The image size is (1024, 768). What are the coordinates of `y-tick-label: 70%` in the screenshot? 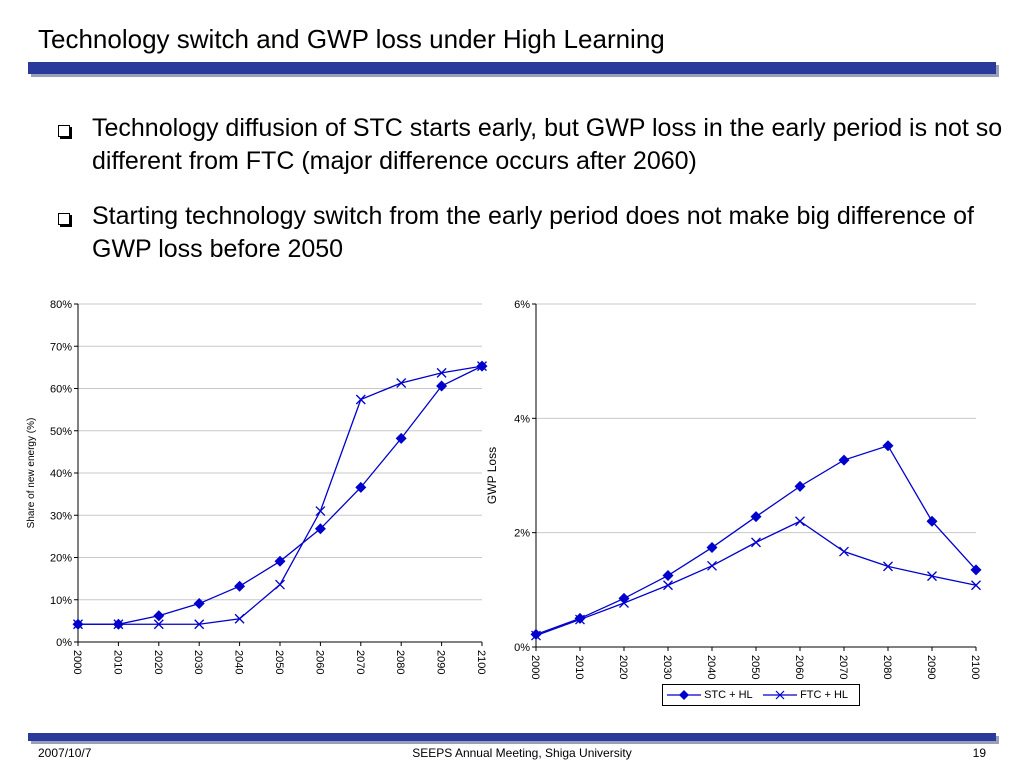 It's located at (61, 347).